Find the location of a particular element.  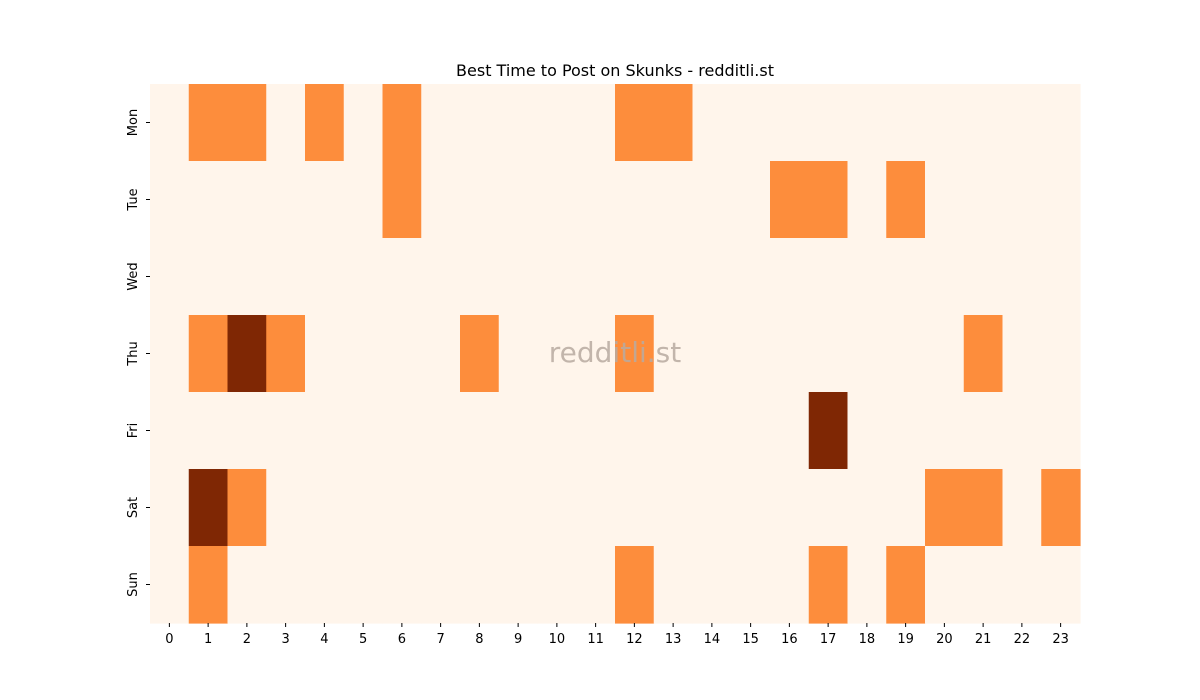

x-axis: 0 1 2 3 4 5 6 7 8 9 10 11 12 13 14 15 16 17 18 19 20 21 22 23 is located at coordinates (617, 635).